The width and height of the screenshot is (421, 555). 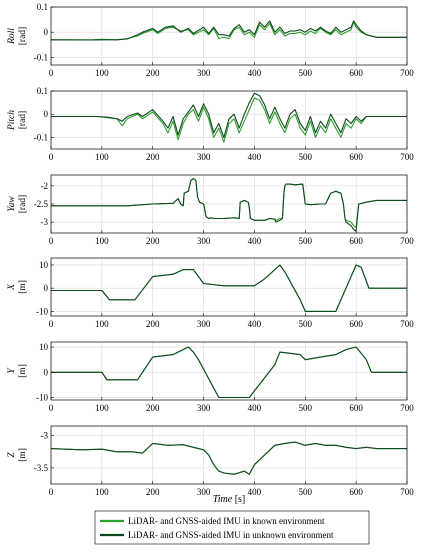 I want to click on y-axis-label-name: Pitch, so click(x=12, y=120).